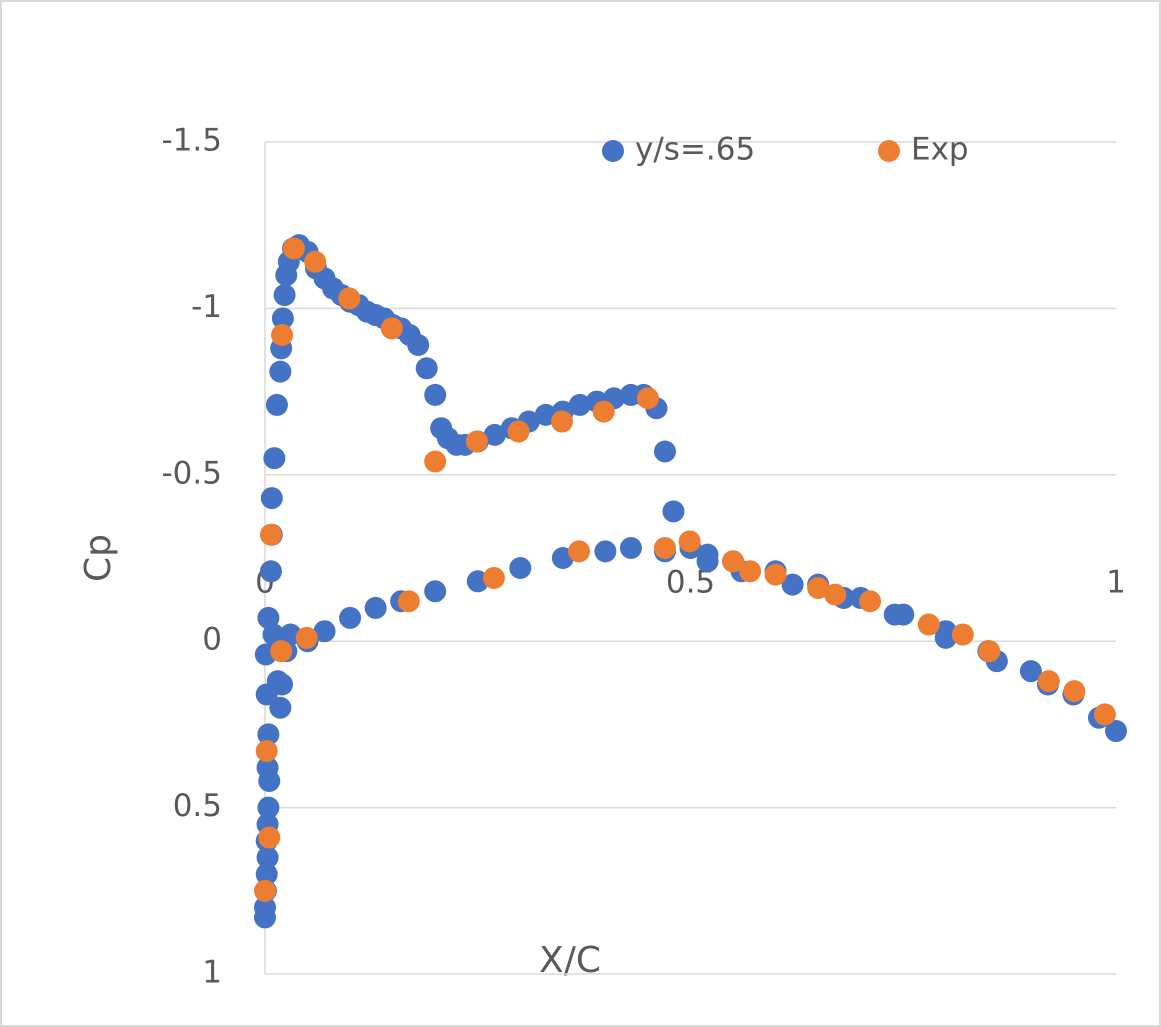 The width and height of the screenshot is (1161, 1027). Describe the element at coordinates (940, 150) in the screenshot. I see `legend-label: Exp` at that location.